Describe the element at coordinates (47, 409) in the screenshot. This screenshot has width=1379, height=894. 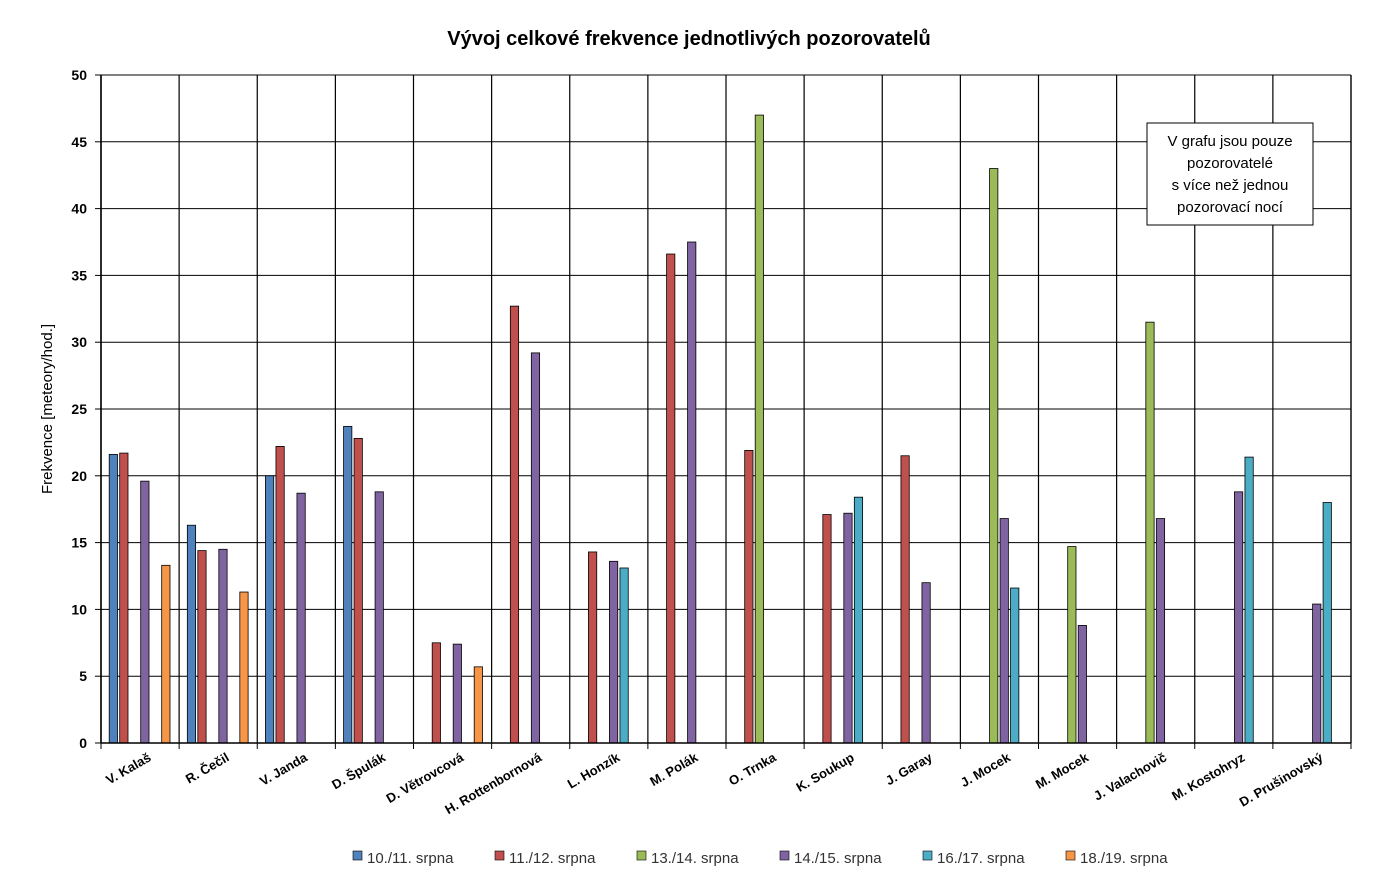
I see `y-axis-title: Frekvence [meteory/hod.]` at that location.